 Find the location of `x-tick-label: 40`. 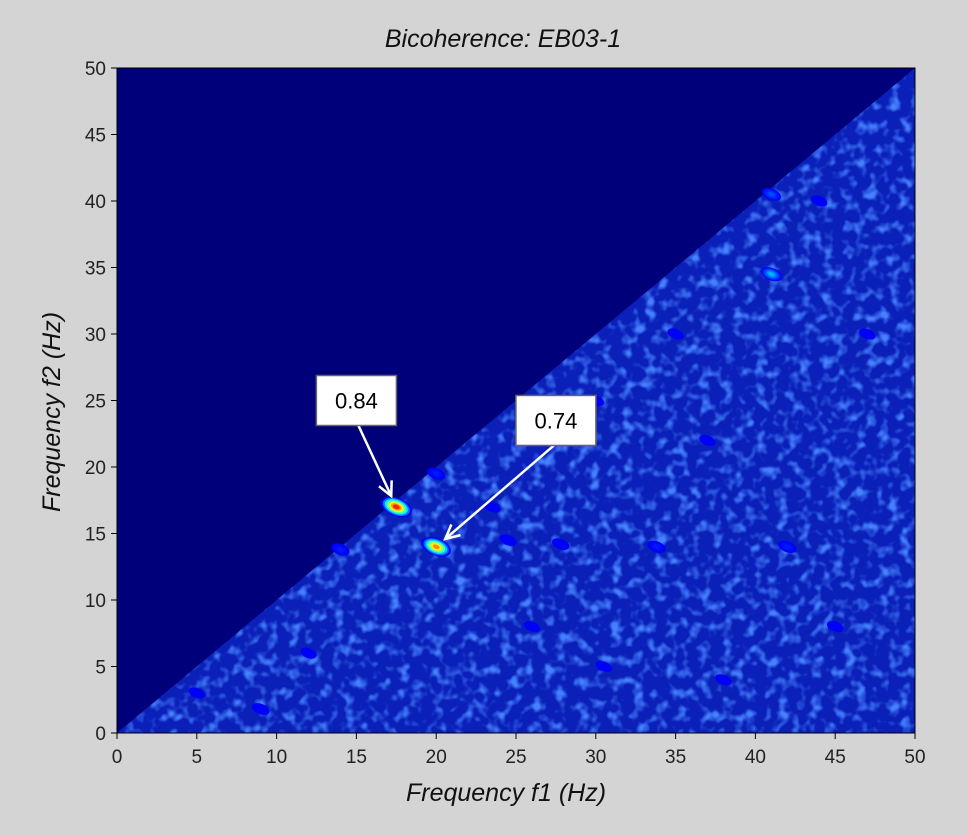

x-tick-label: 40 is located at coordinates (755, 757).